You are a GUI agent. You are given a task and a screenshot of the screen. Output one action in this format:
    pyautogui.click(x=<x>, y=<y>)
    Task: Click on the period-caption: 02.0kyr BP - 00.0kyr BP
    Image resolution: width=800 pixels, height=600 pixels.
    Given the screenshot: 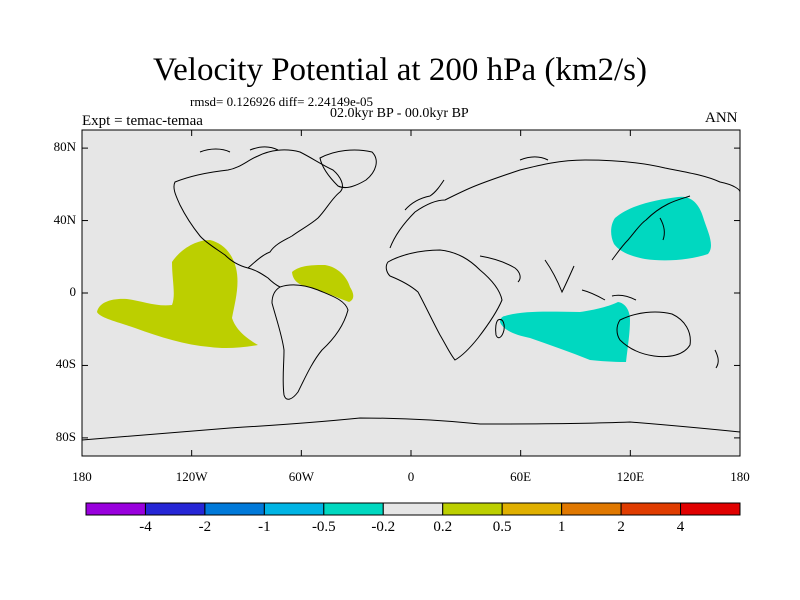 What is the action you would take?
    pyautogui.click(x=399, y=113)
    